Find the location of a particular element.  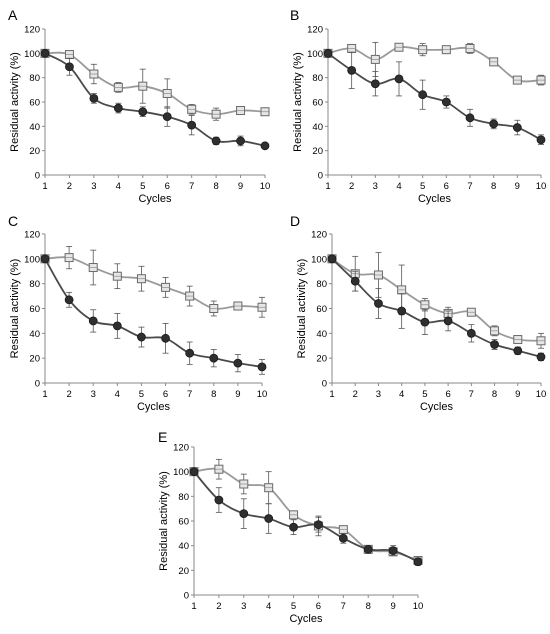

x-axis-title: Cycles is located at coordinates (306, 619).